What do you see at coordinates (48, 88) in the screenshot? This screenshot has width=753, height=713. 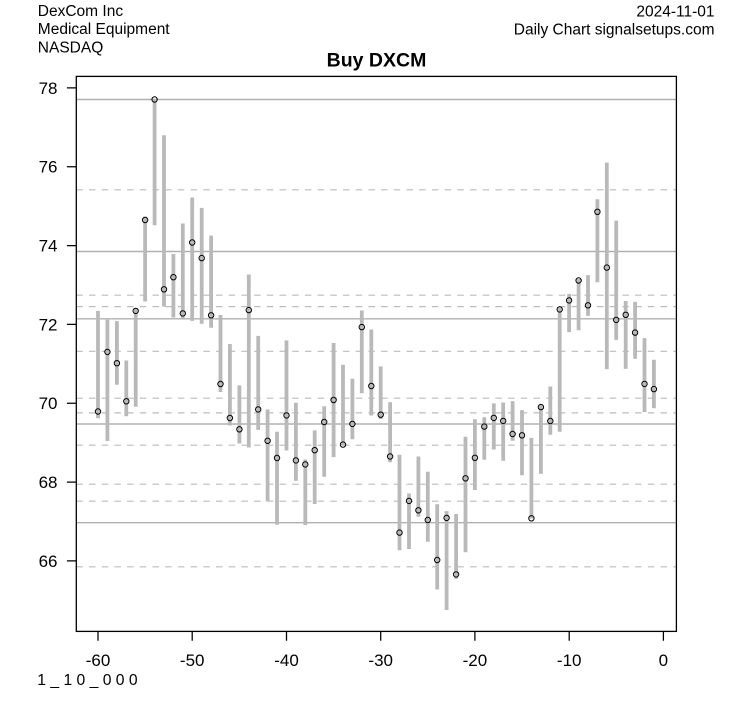 I see `svg-text: 78` at bounding box center [48, 88].